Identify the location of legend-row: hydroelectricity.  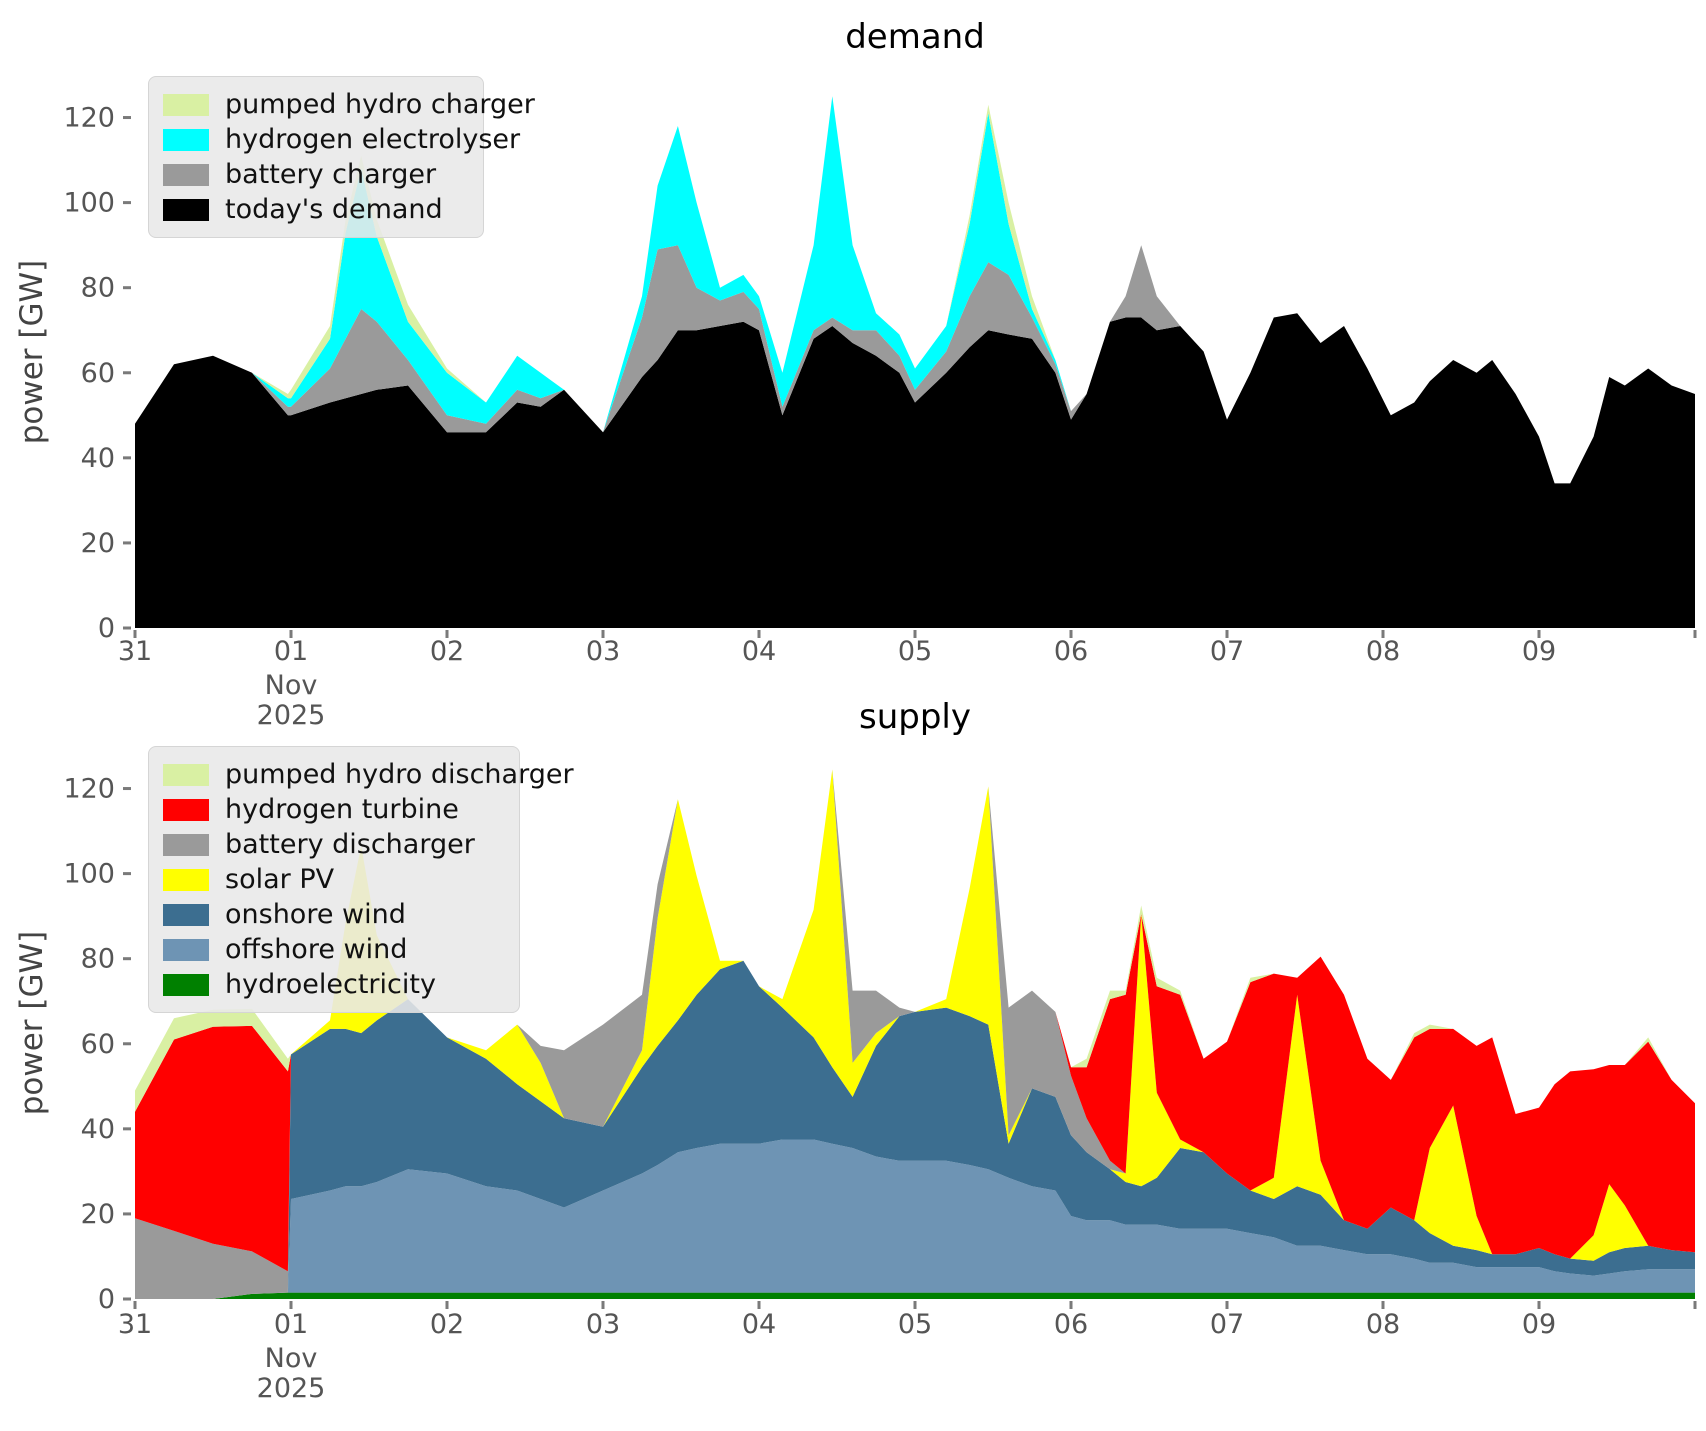
(332, 984).